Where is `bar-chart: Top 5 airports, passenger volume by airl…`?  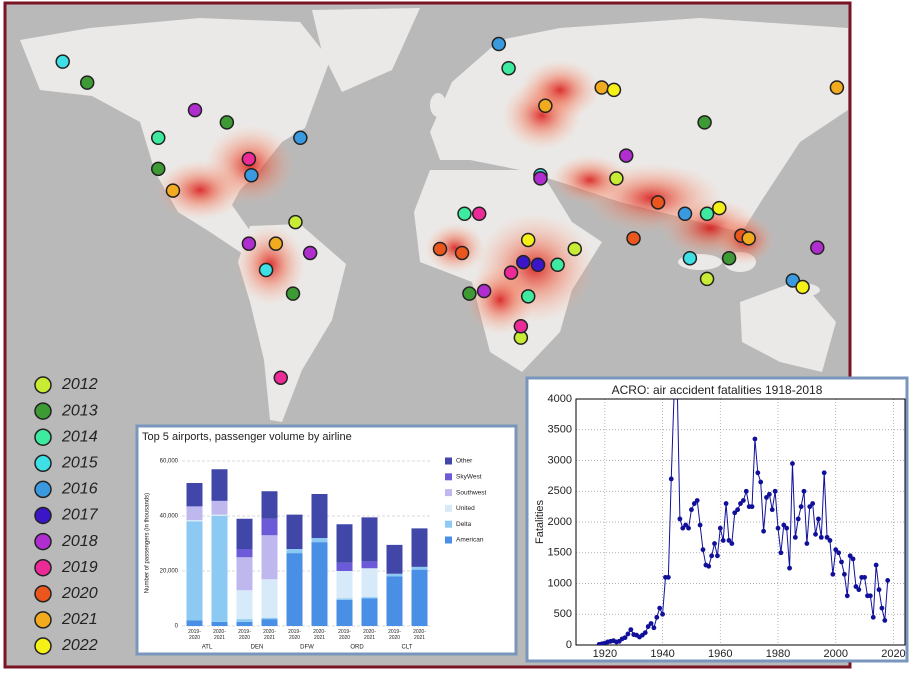 bar-chart: Top 5 airports, passenger volume by airl… is located at coordinates (314, 541).